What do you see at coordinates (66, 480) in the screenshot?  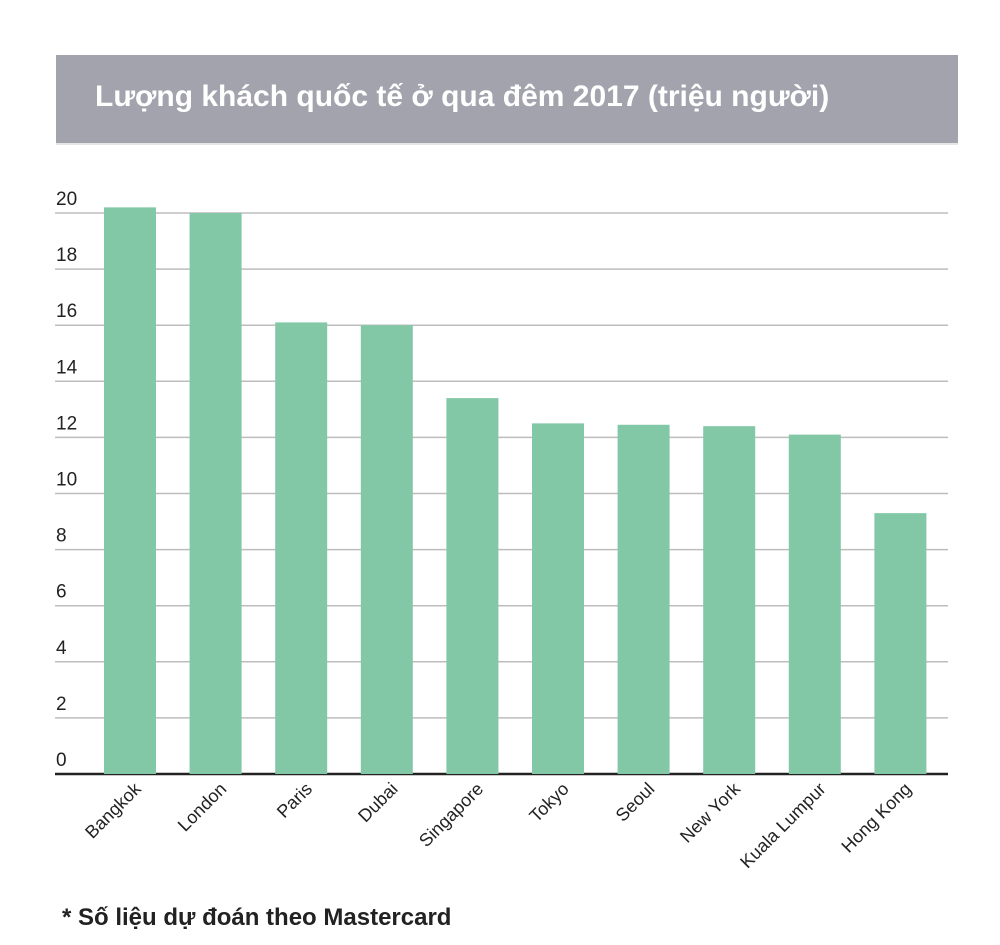 I see `y-tick-label: 10` at bounding box center [66, 480].